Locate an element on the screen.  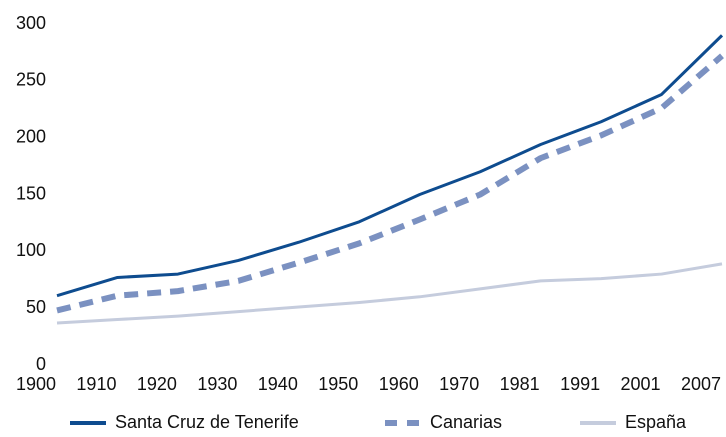
x-tick-label: 1950 is located at coordinates (338, 384).